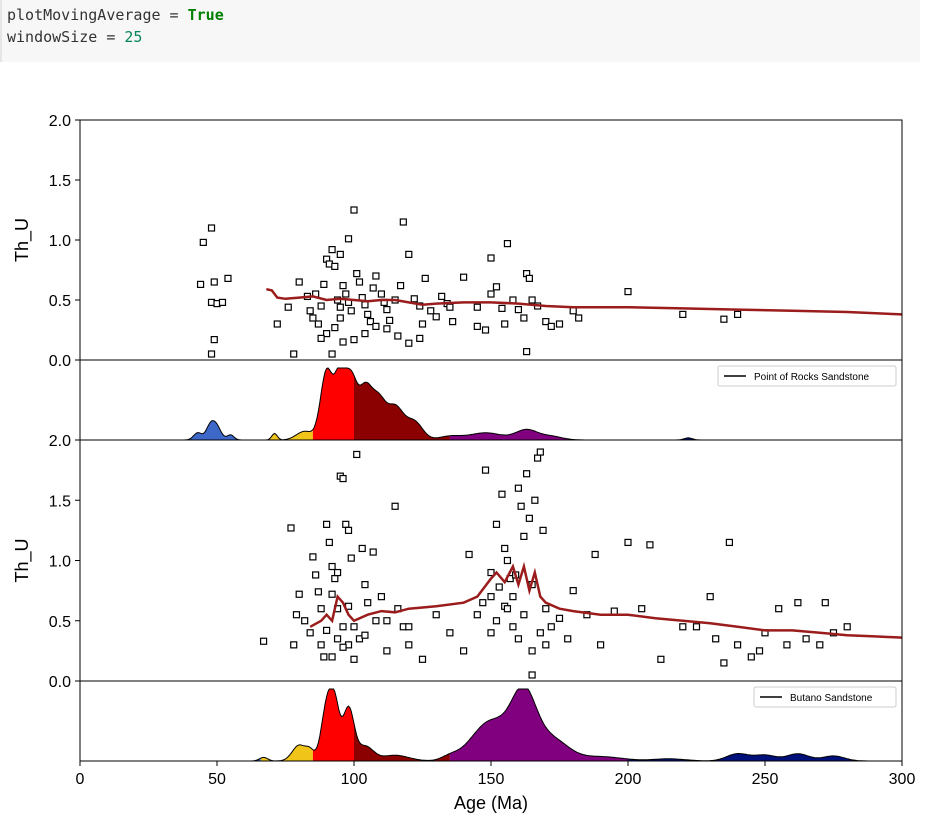 This screenshot has height=835, width=936. What do you see at coordinates (52, 37) in the screenshot?
I see `code-var-2: windowSize` at bounding box center [52, 37].